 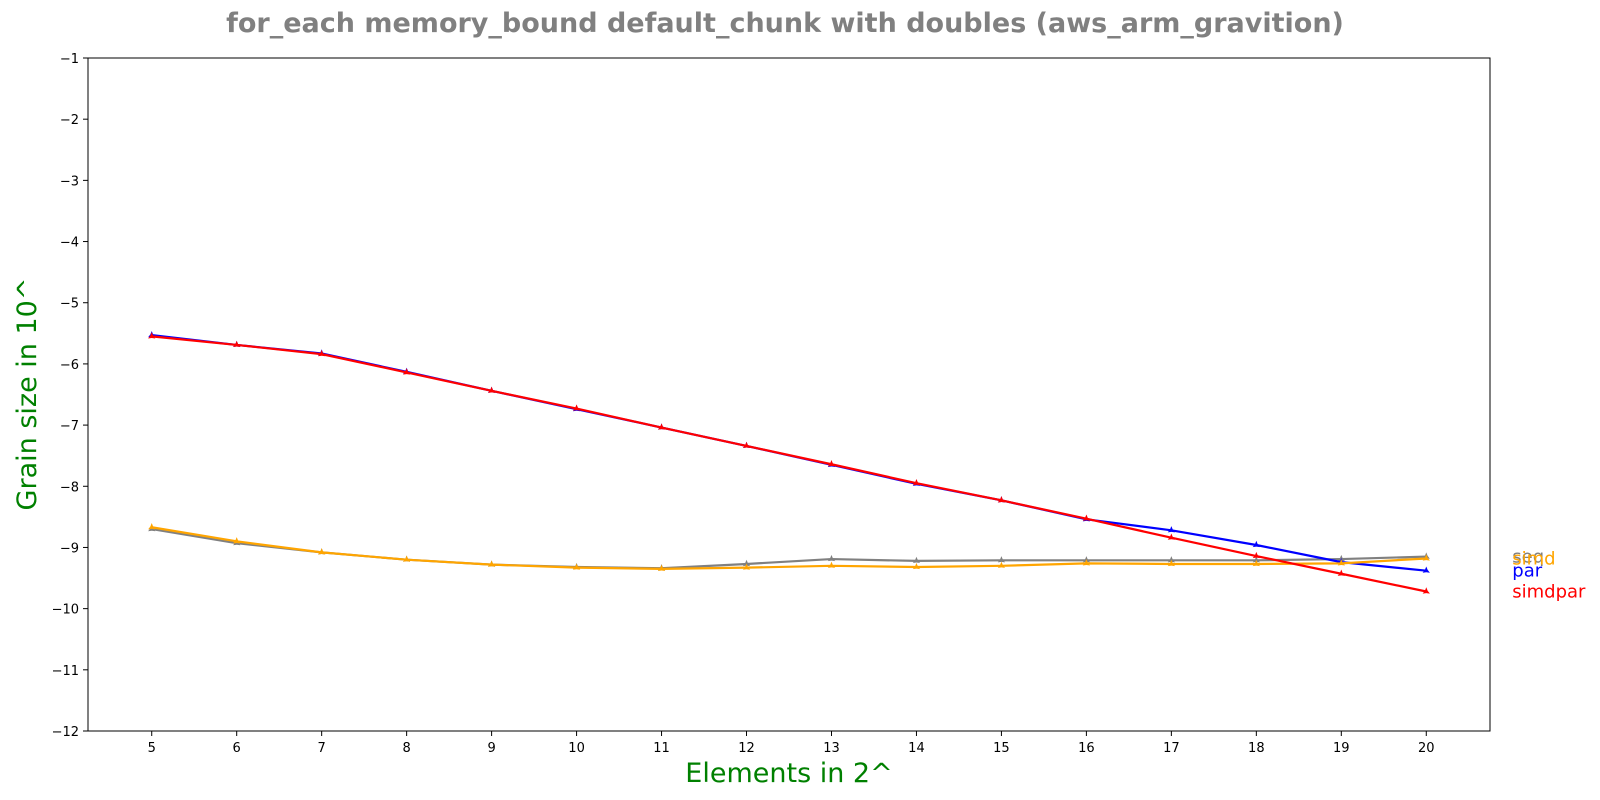 I want to click on x-tick-label: 19, so click(x=1341, y=748).